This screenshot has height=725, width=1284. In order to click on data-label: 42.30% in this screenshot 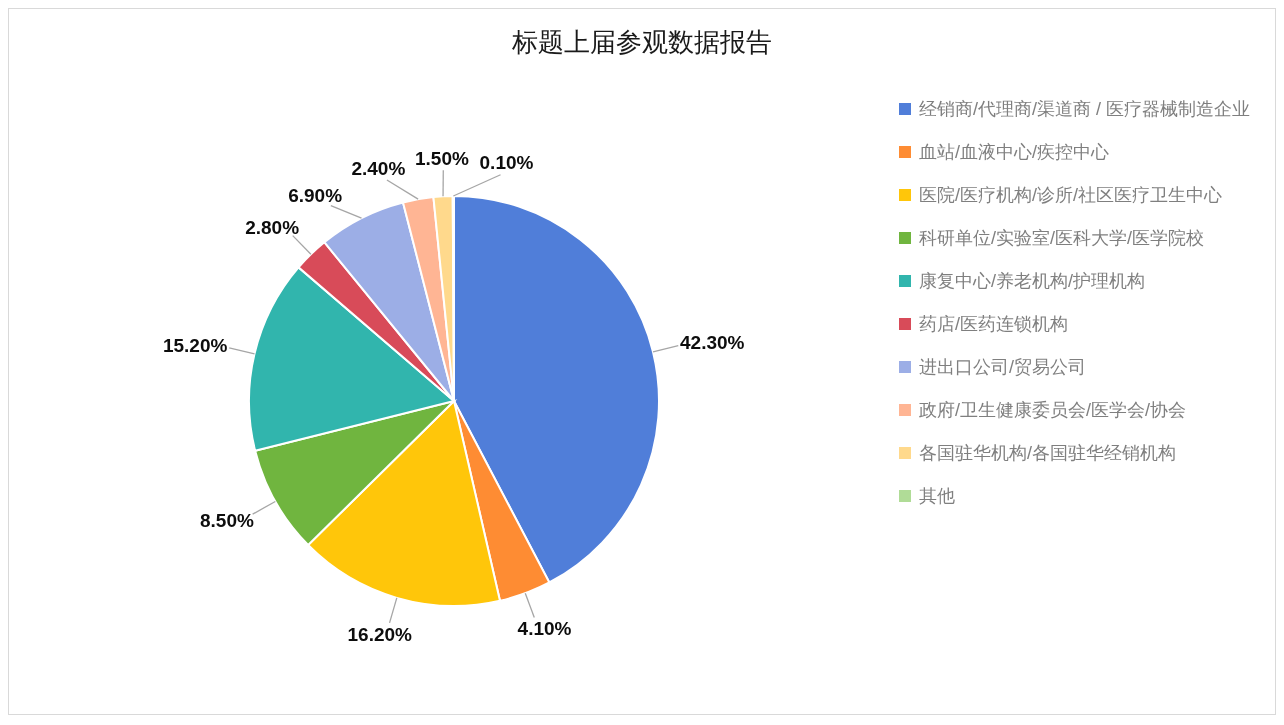, I will do `click(712, 343)`.